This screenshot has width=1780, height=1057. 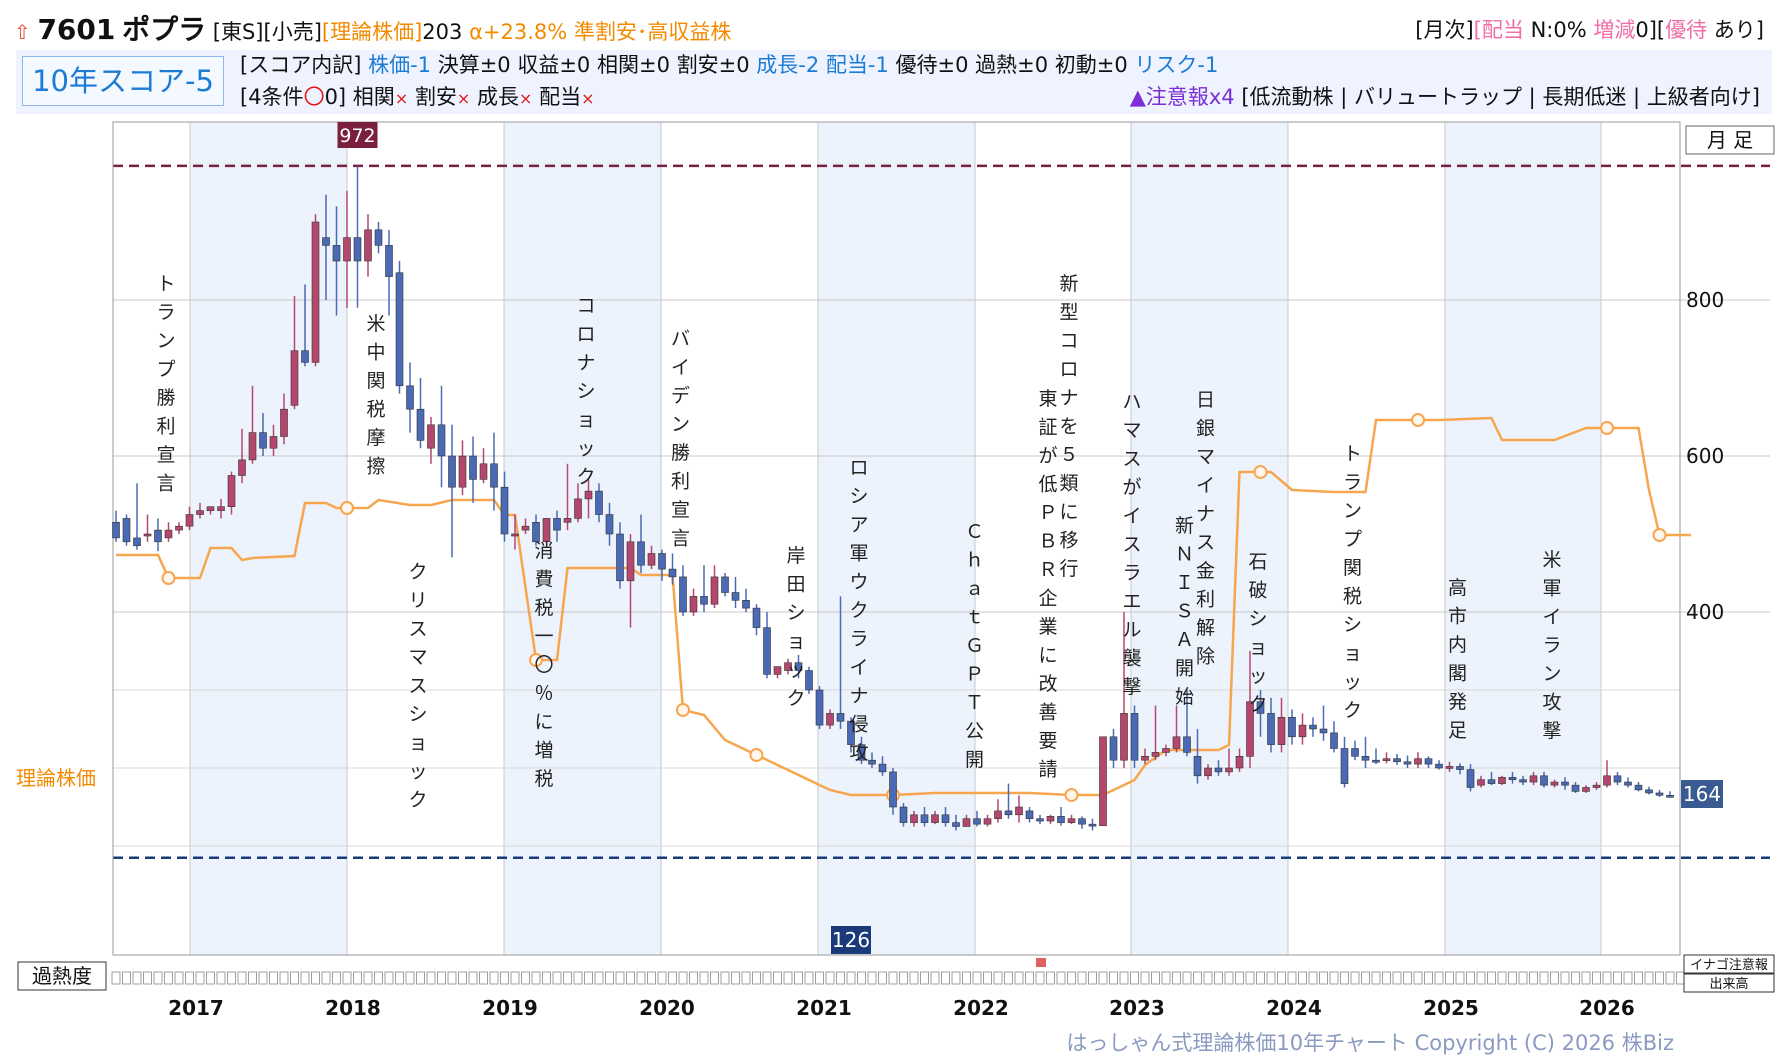 What do you see at coordinates (1047, 741) in the screenshot?
I see `event-char: 要` at bounding box center [1047, 741].